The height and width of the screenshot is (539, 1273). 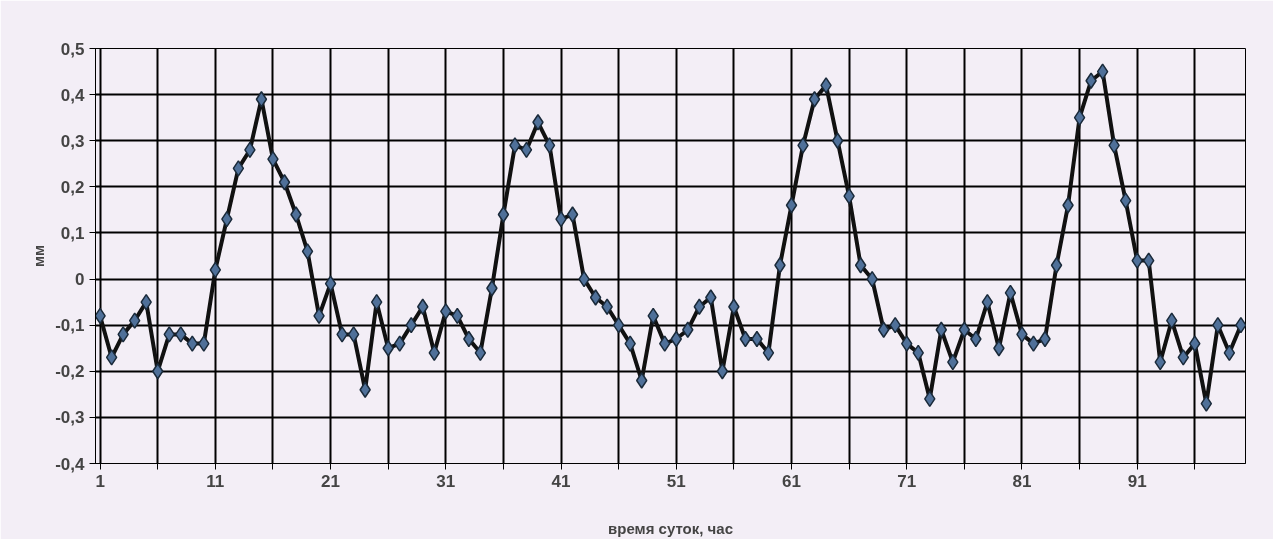 What do you see at coordinates (70, 326) in the screenshot?
I see `y-tick-label: -0,1` at bounding box center [70, 326].